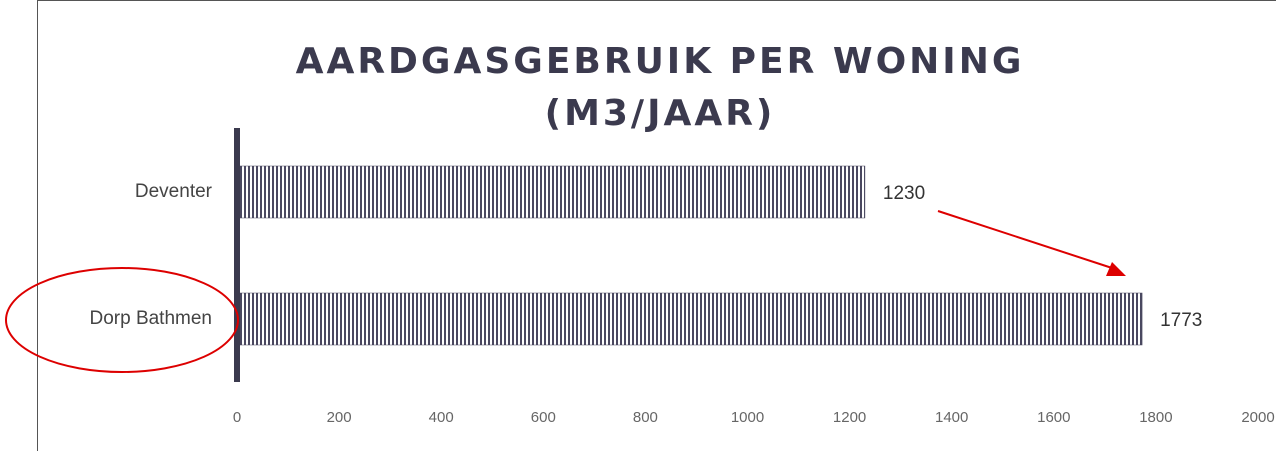 This screenshot has width=1276, height=451. Describe the element at coordinates (1155, 417) in the screenshot. I see `x-tick-label: 1800` at that location.